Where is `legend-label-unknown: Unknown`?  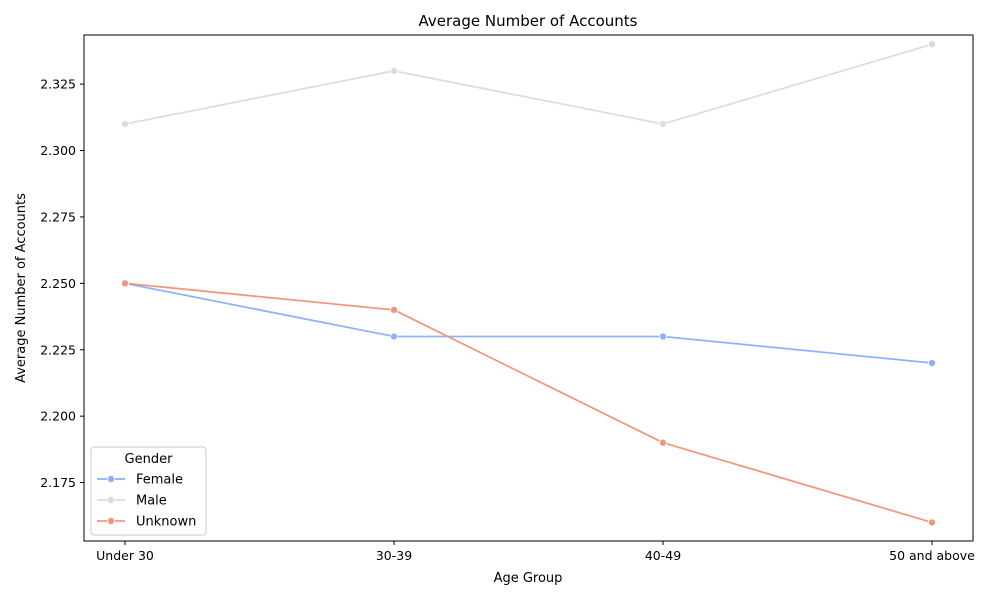 legend-label-unknown: Unknown is located at coordinates (166, 522).